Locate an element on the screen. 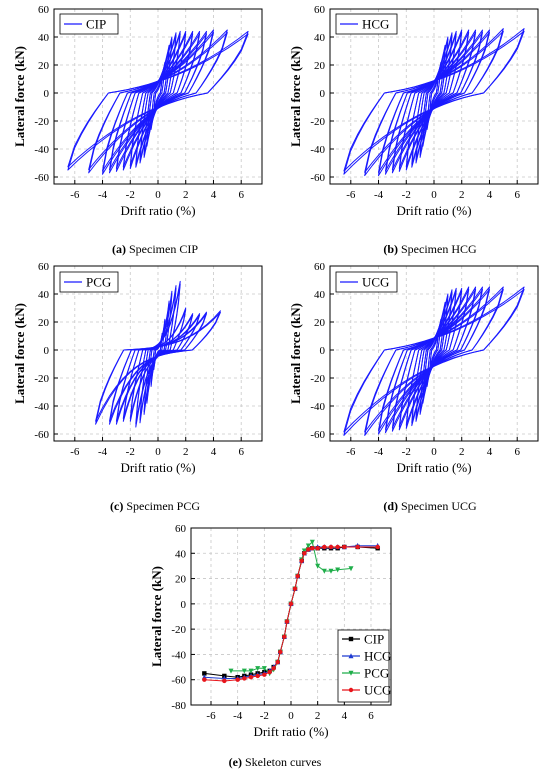 The width and height of the screenshot is (550, 780). chart-4-legend: CIP HCG PCG UCG is located at coordinates (364, 666).